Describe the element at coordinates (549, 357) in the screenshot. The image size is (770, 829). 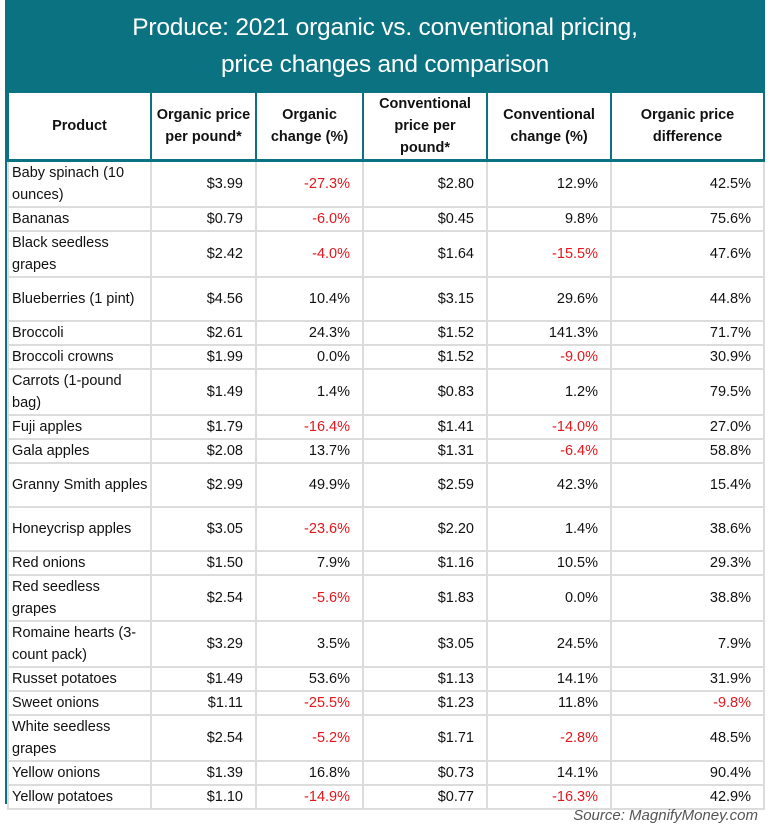
I see `cell-conventional-change: -9.0%` at that location.